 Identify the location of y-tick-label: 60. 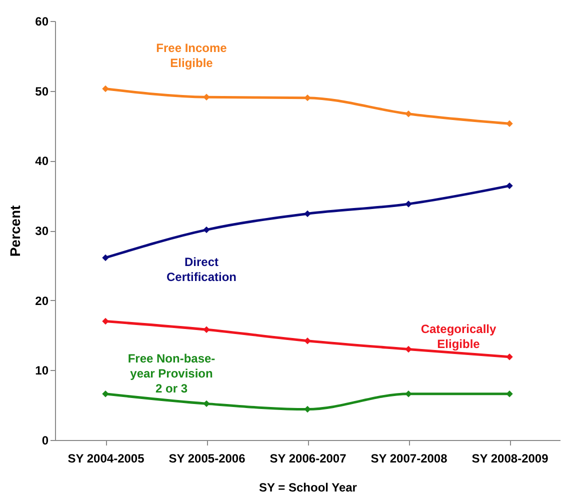
(42, 21).